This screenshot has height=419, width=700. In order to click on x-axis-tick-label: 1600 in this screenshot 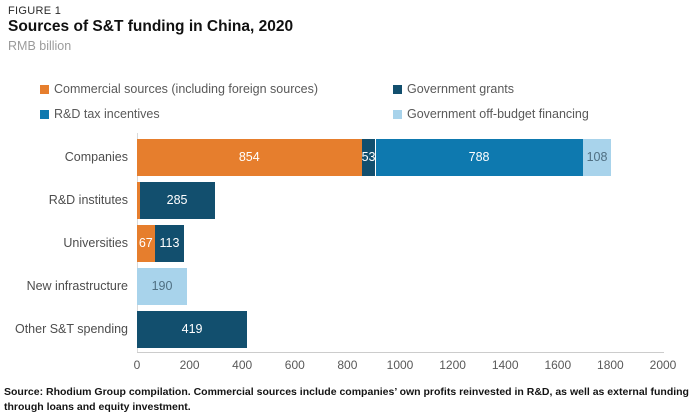, I will do `click(558, 365)`.